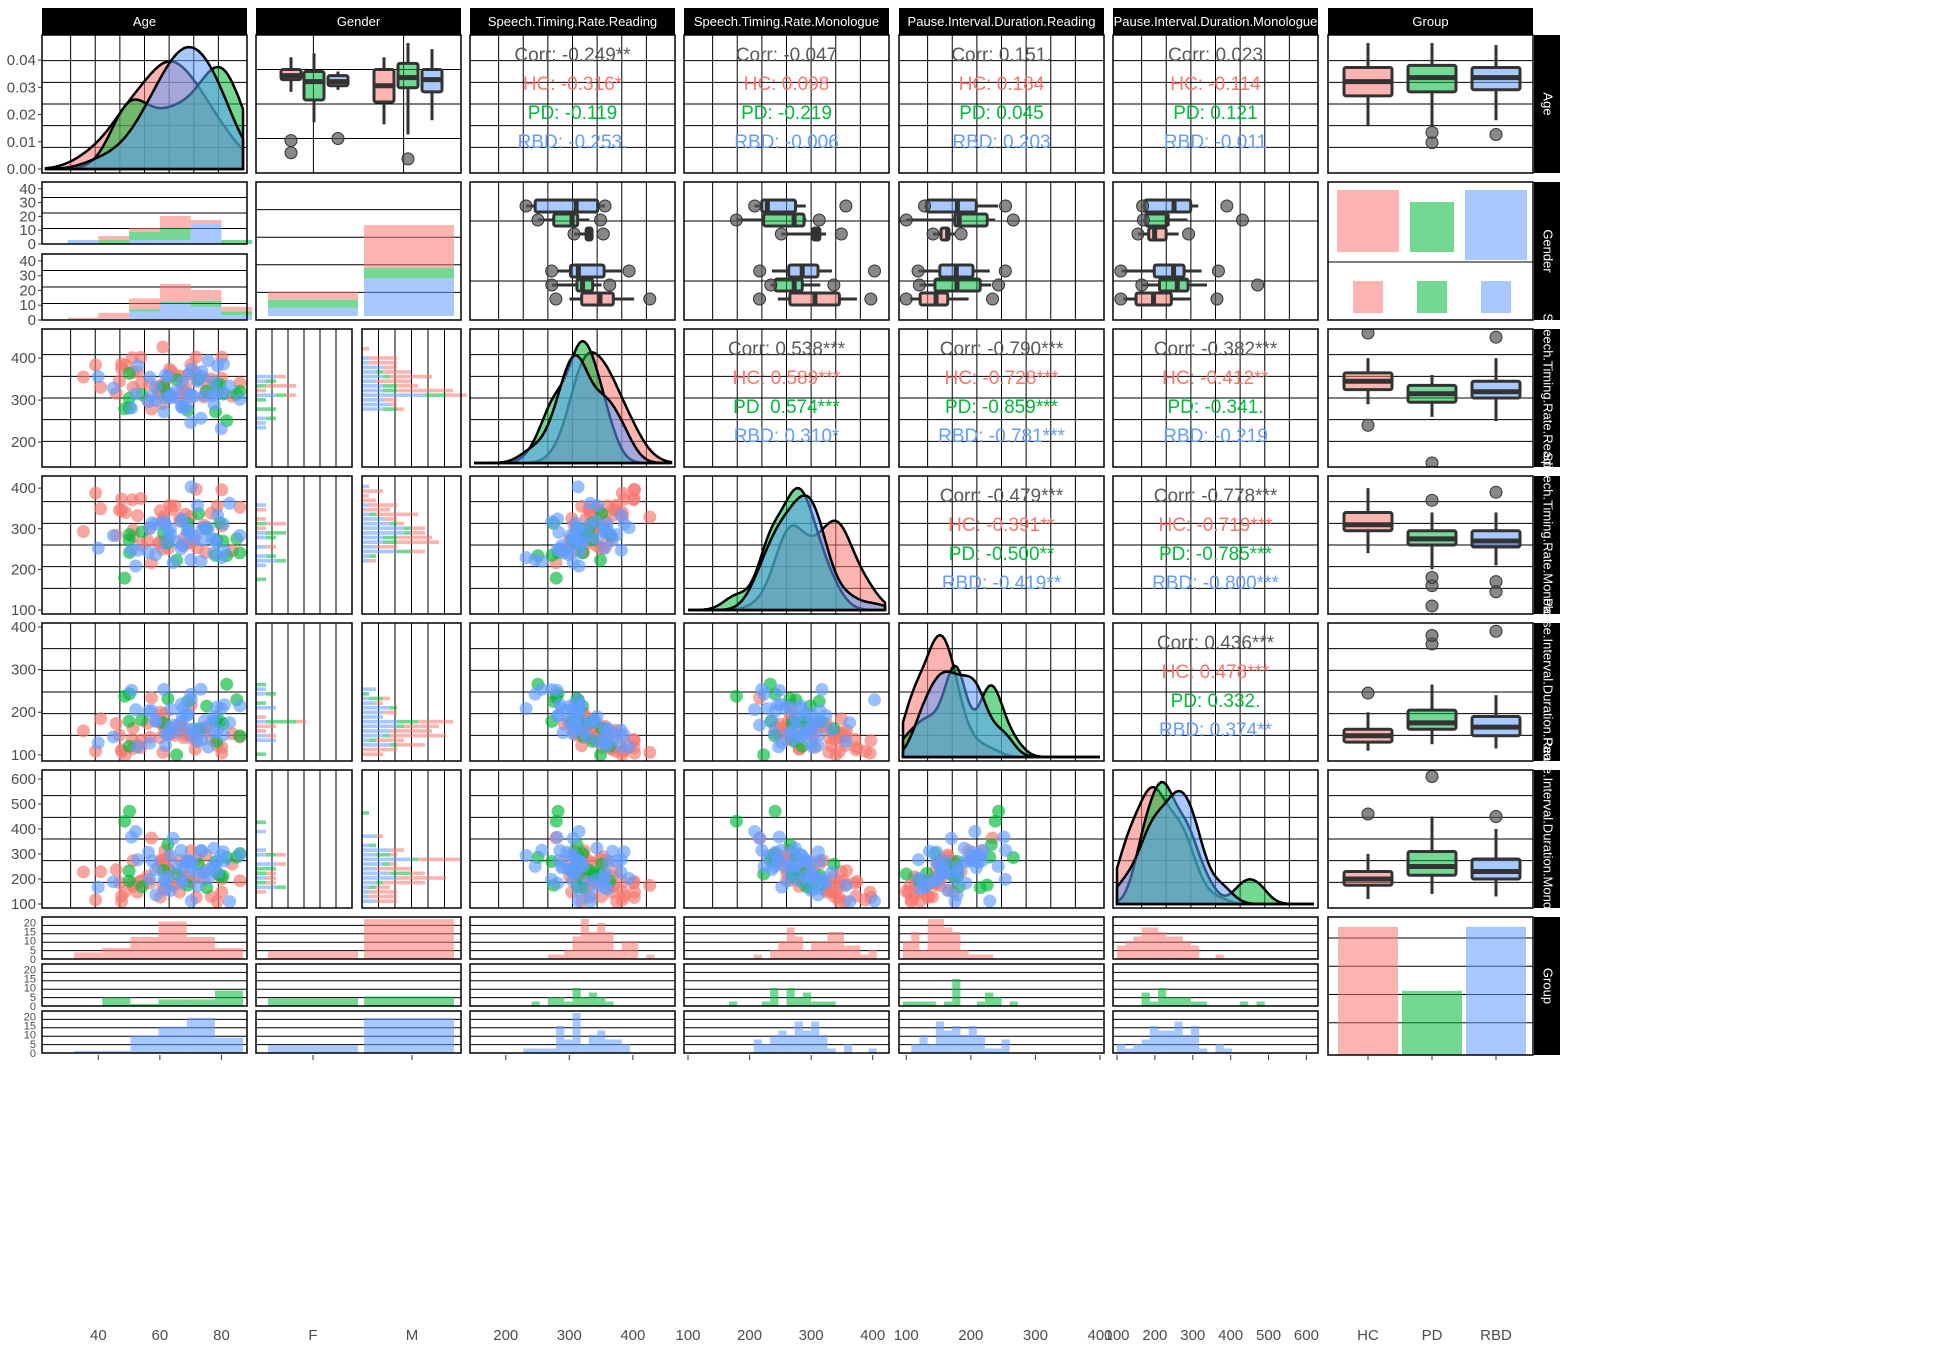 This screenshot has width=1950, height=1355. Describe the element at coordinates (1215, 84) in the screenshot. I see `corr-hc-label: HC: -0.114` at that location.